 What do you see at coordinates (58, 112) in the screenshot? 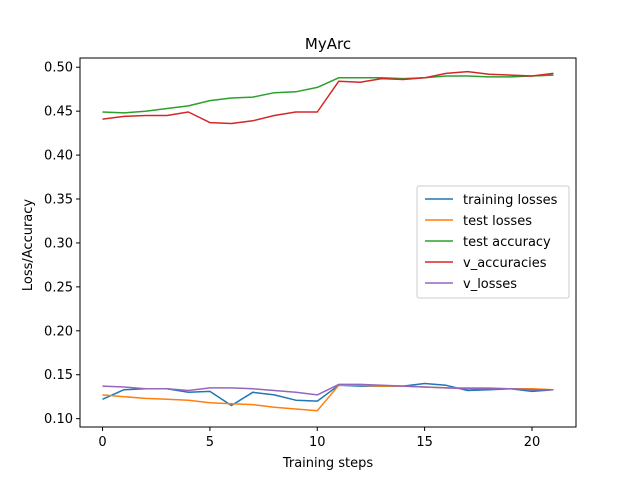
I see `y-tick-label: 0.45` at bounding box center [58, 112].